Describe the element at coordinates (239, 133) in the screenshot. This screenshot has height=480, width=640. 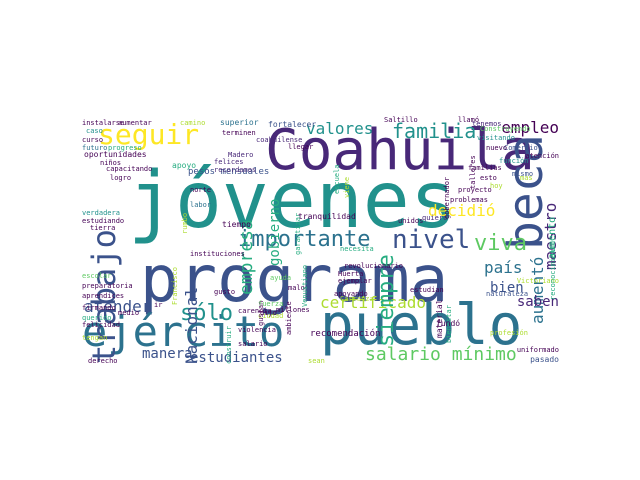
I see `word-terminen: terminen` at that location.